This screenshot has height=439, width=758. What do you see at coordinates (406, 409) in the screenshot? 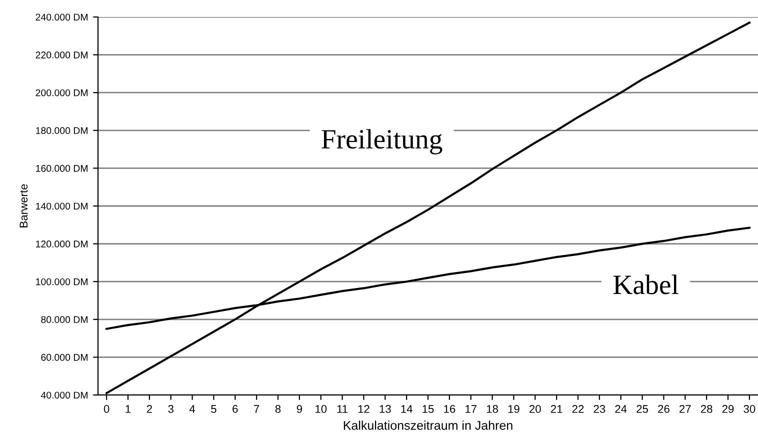
I see `x-tick-label: 14` at bounding box center [406, 409].